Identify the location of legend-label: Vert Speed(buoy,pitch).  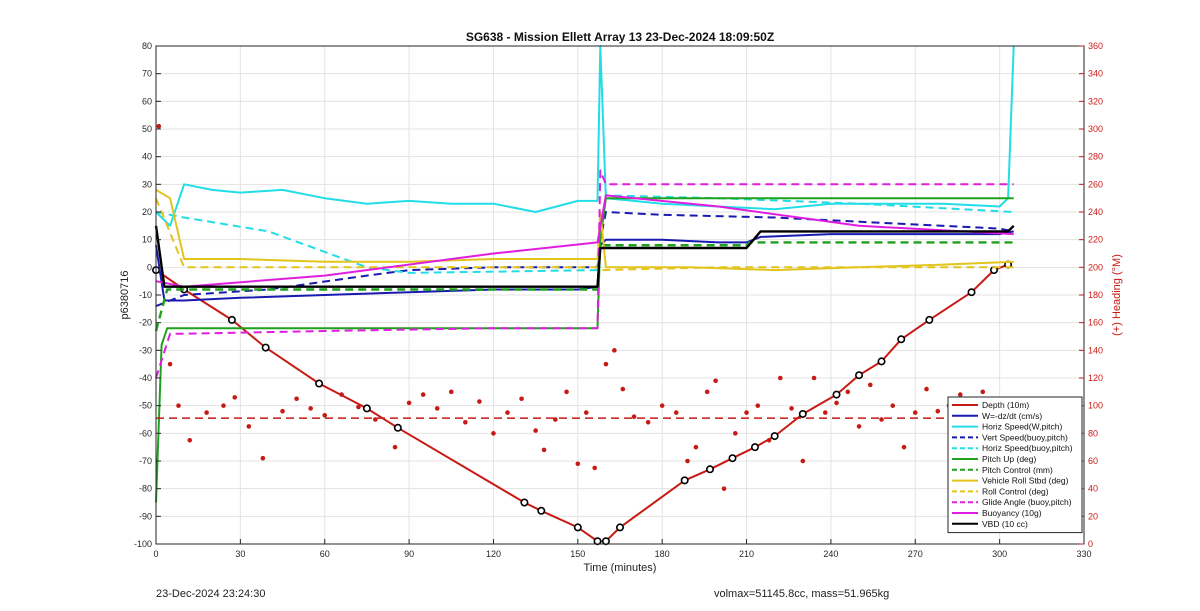
(1025, 437).